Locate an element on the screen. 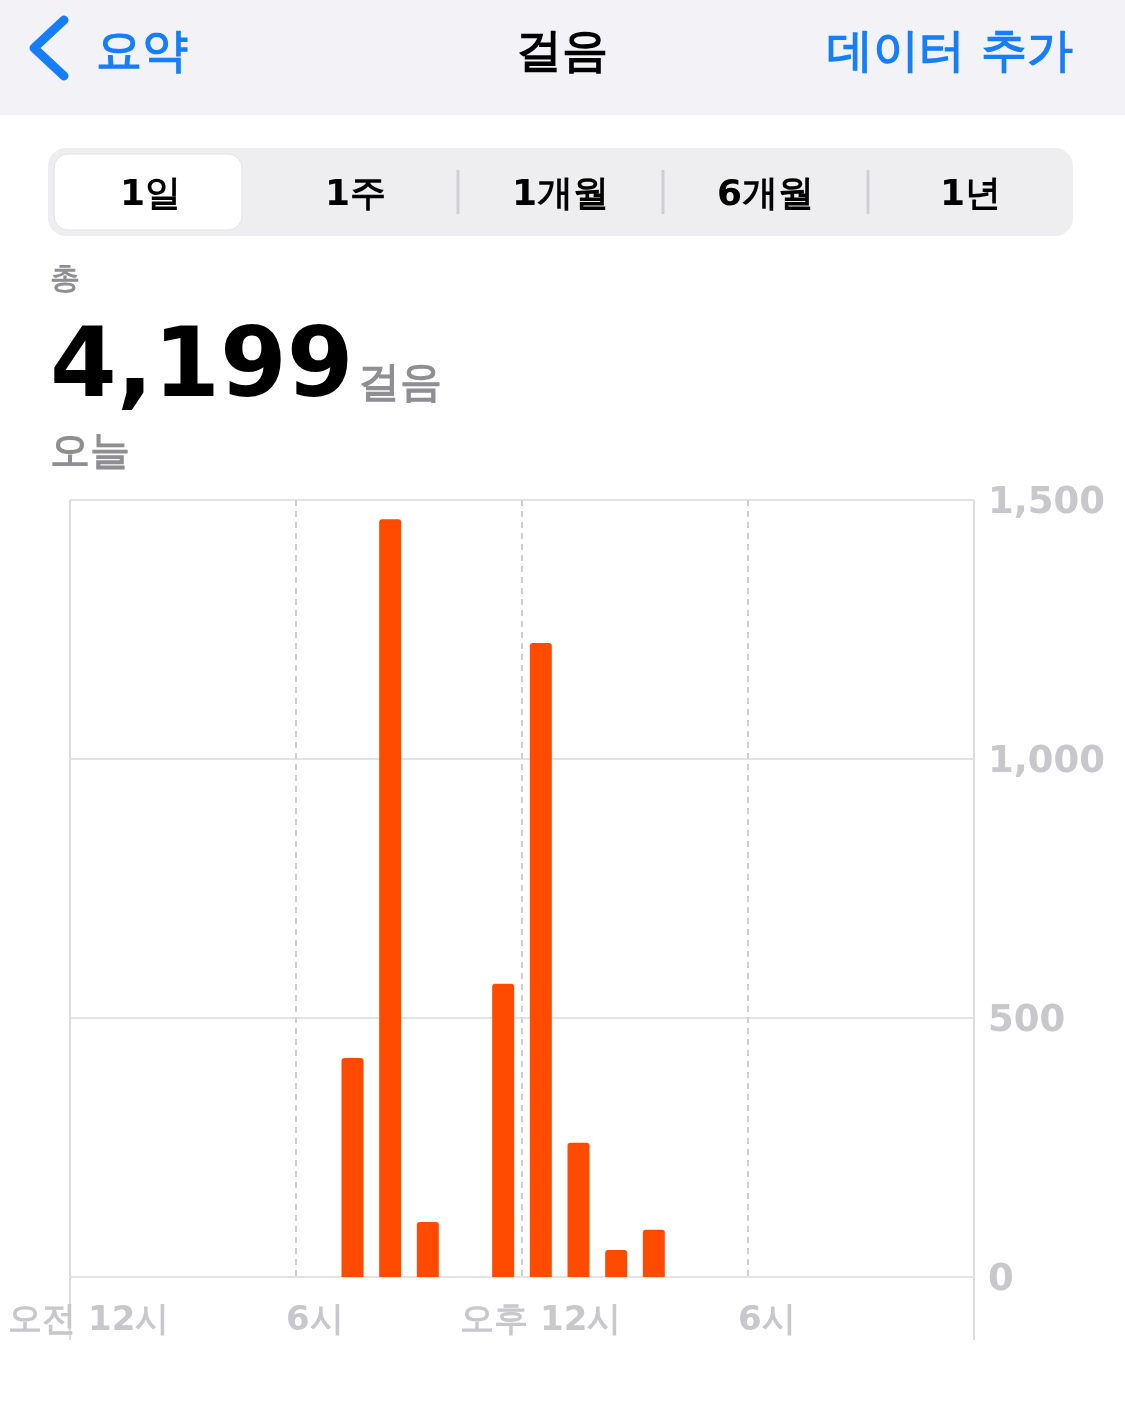 The width and height of the screenshot is (1125, 1407). text: 요약 is located at coordinates (142, 50).